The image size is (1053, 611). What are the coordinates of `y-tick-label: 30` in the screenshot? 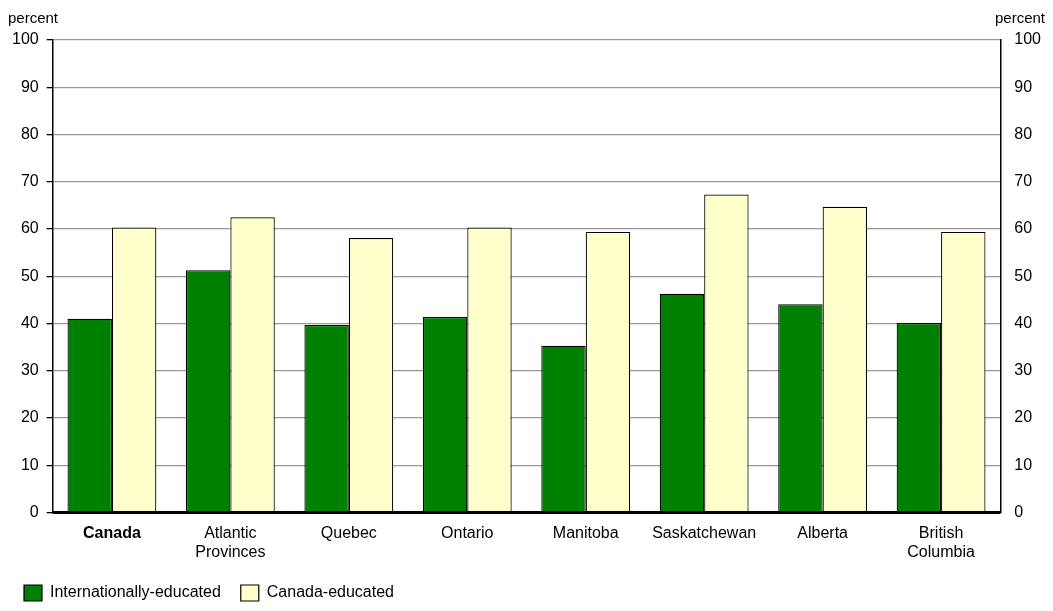 It's located at (29, 370).